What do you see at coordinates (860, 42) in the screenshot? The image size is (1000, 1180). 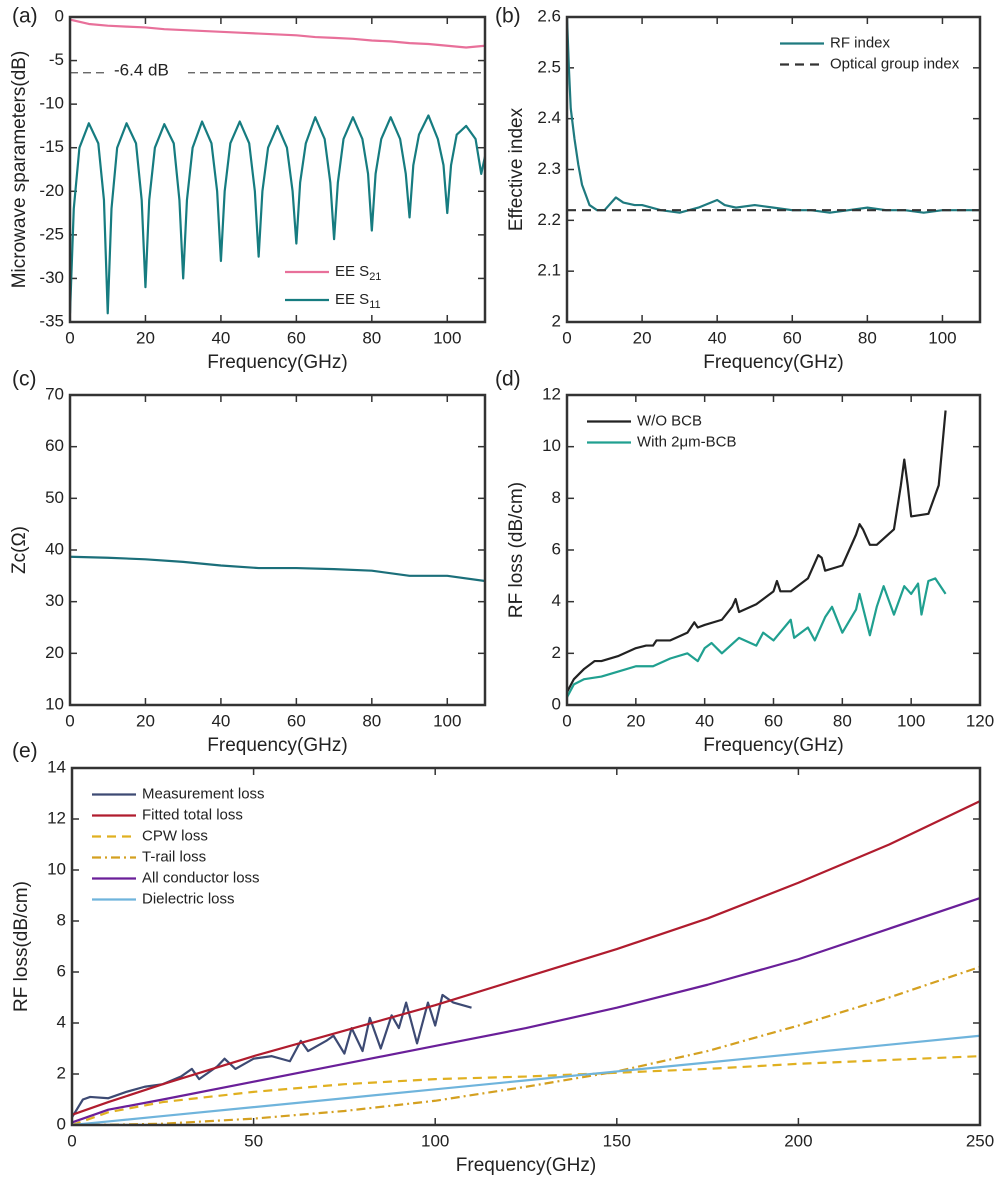 I see `legend-label: RF index` at bounding box center [860, 42].